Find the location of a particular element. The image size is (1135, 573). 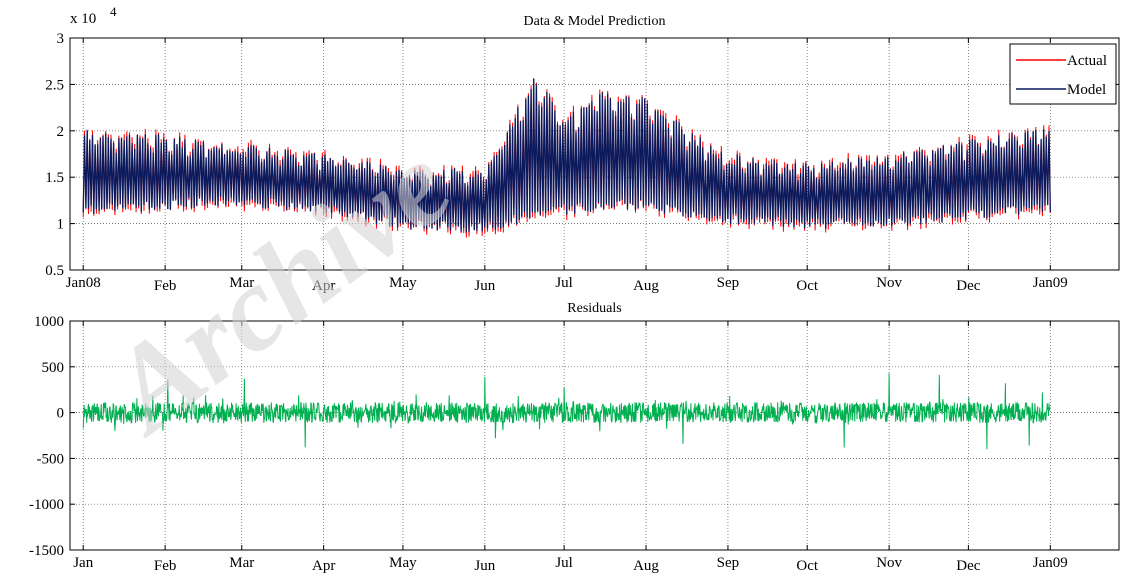

legend: Actual Model is located at coordinates (1063, 74).